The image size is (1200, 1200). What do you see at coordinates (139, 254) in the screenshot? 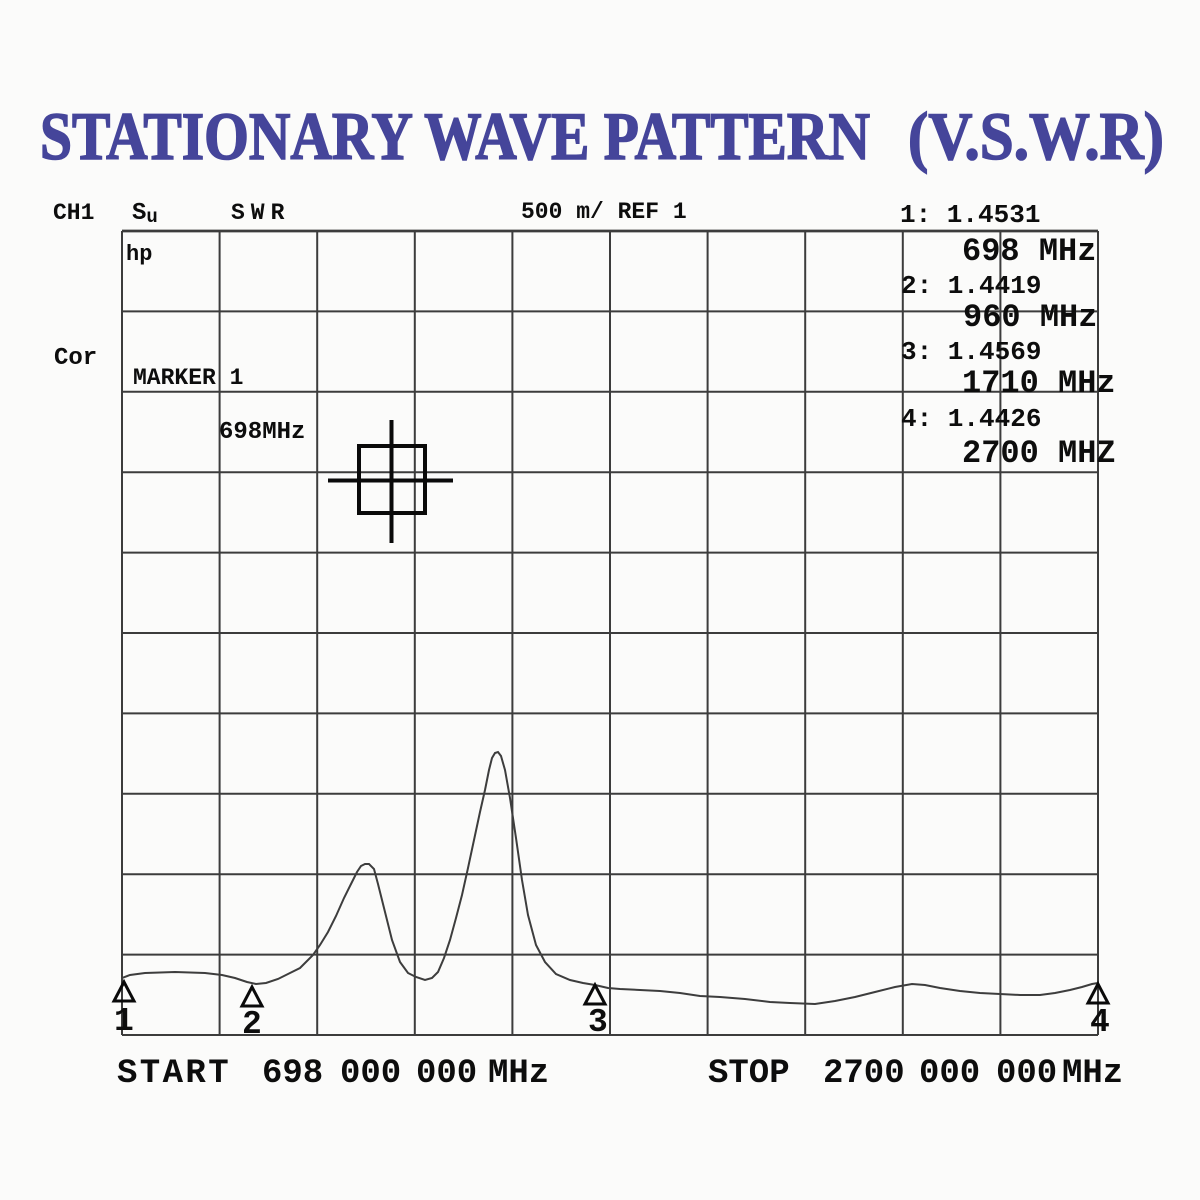
I see `svg-text: hp` at bounding box center [139, 254].